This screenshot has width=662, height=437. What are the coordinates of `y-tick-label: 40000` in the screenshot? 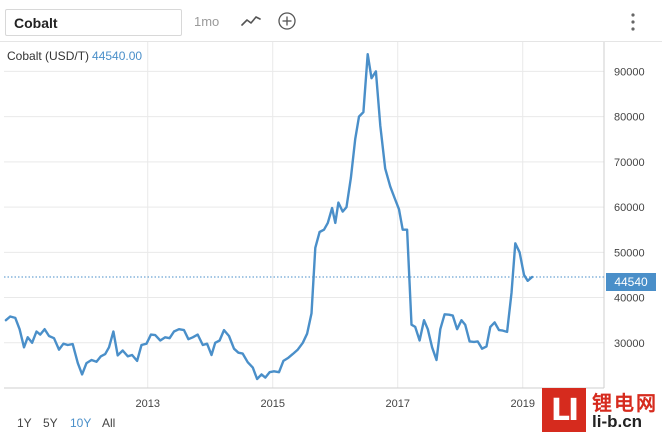 It's located at (629, 299).